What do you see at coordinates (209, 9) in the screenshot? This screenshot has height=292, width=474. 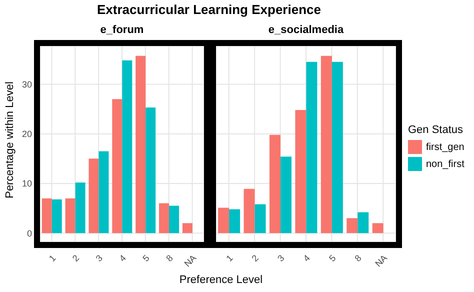 I see `chart-title: Extracurricular Learning Experience` at bounding box center [209, 9].